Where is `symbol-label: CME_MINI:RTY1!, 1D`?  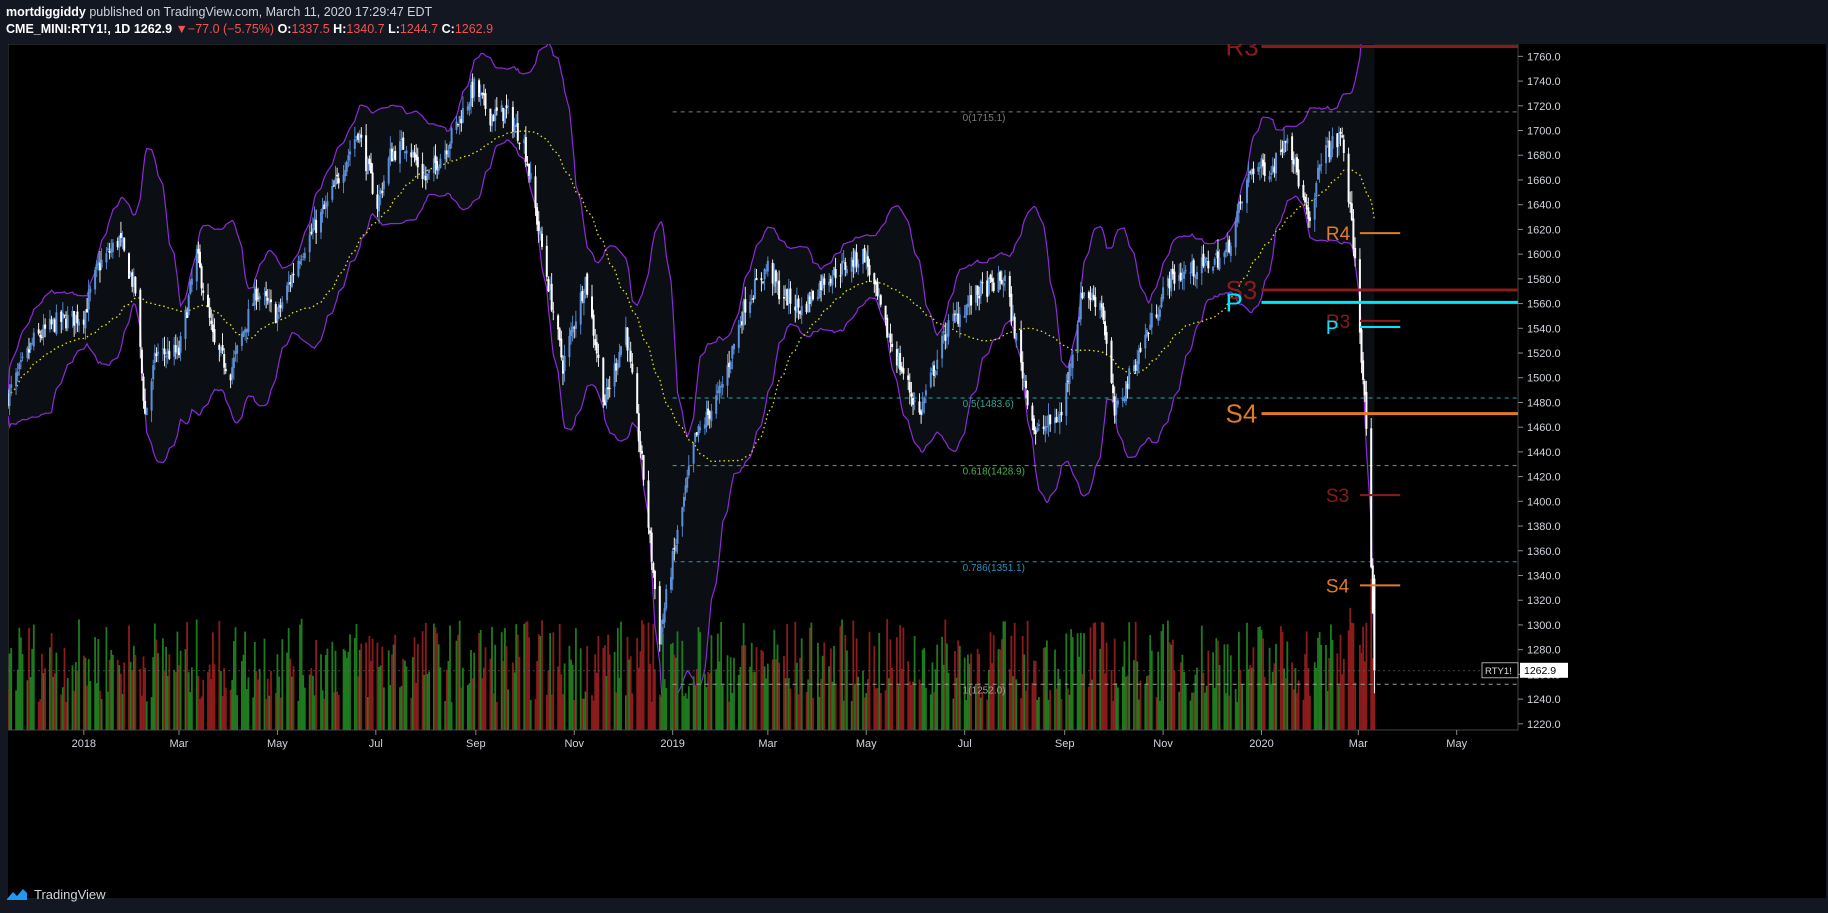
symbol-label: CME_MINI:RTY1!, 1D is located at coordinates (68, 29).